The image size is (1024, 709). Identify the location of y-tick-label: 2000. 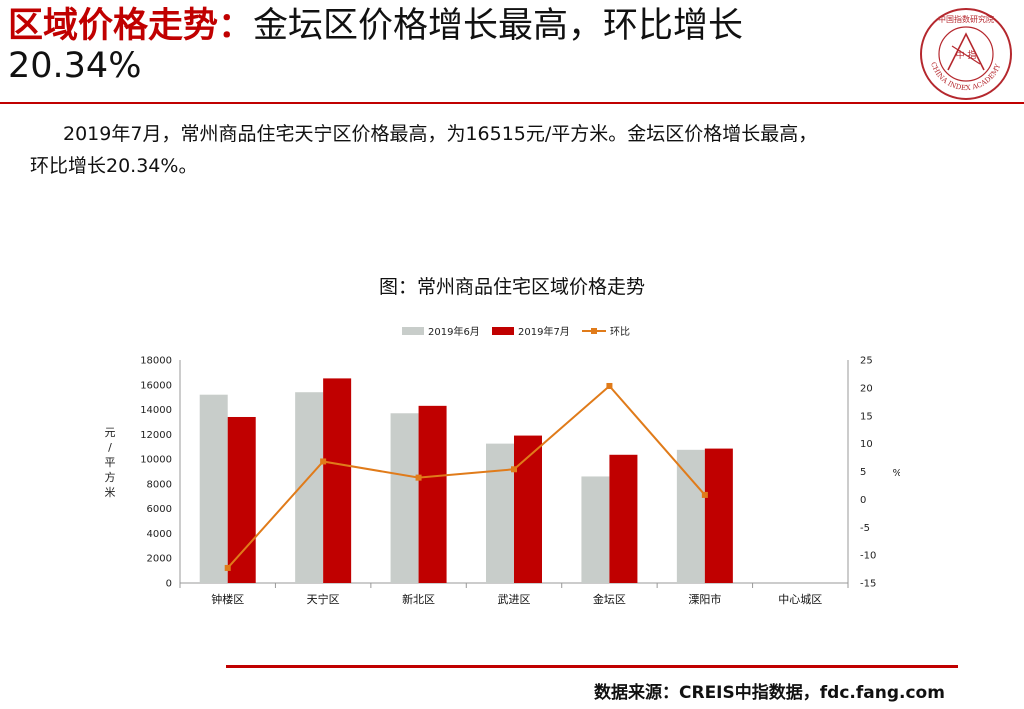
(159, 559).